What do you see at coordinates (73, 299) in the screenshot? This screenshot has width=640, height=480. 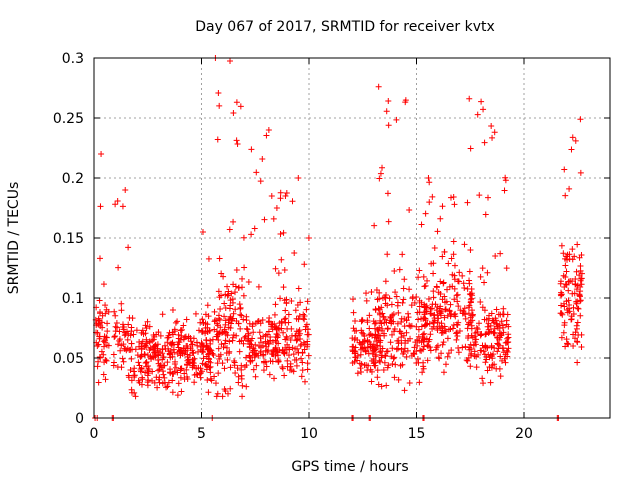 I see `y-tick-label: 0.1` at bounding box center [73, 299].